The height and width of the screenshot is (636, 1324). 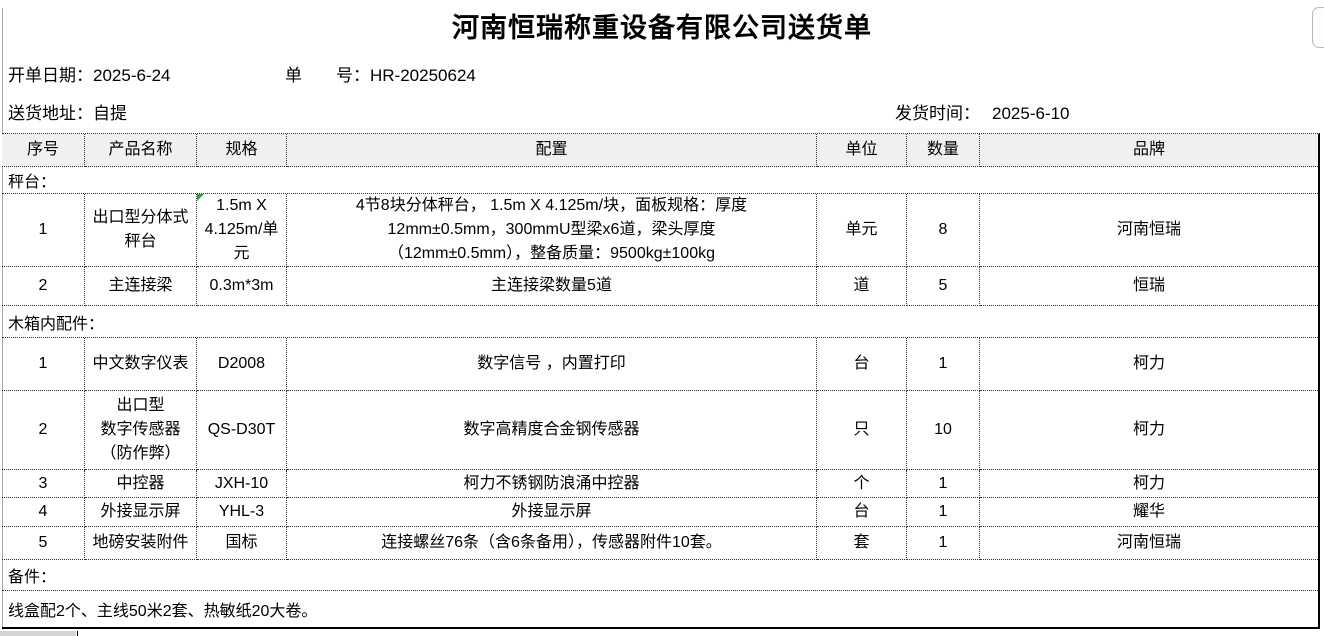 I want to click on ship-time-field: 发货时间： 2025-6-10, so click(x=982, y=111).